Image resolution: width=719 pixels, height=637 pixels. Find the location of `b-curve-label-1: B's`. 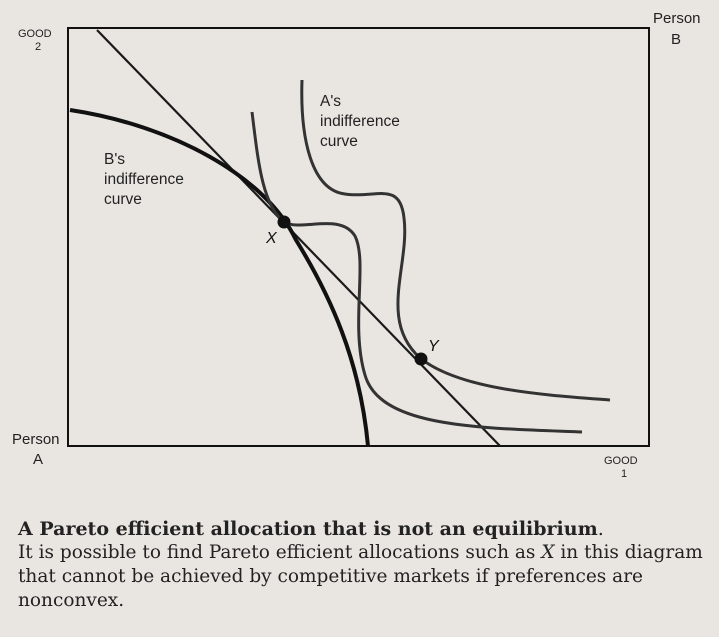

b-curve-label-1: B's is located at coordinates (114, 159).